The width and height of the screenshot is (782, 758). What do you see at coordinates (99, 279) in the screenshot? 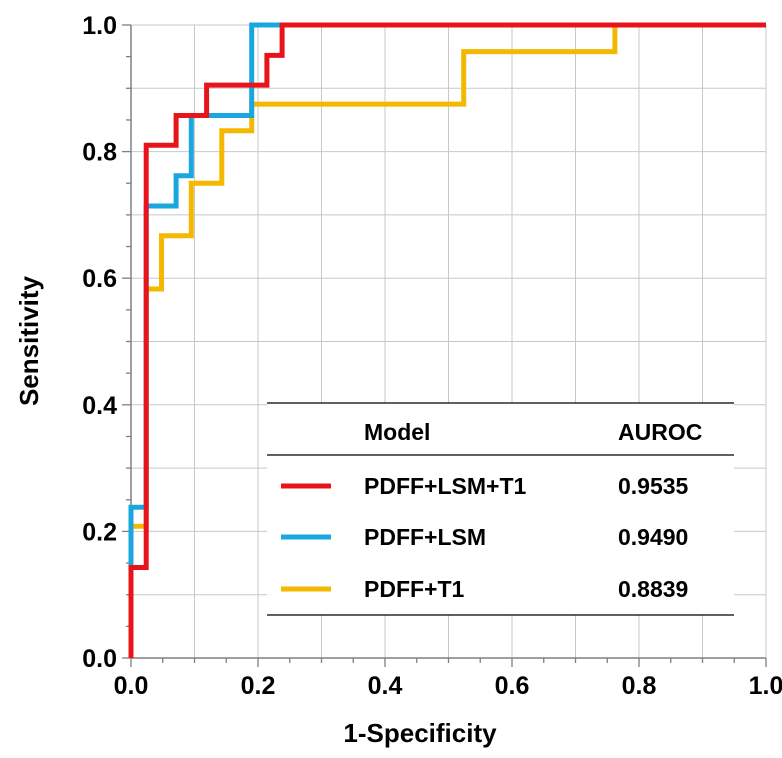
I see `y-tick-label: 0.6` at bounding box center [99, 279].